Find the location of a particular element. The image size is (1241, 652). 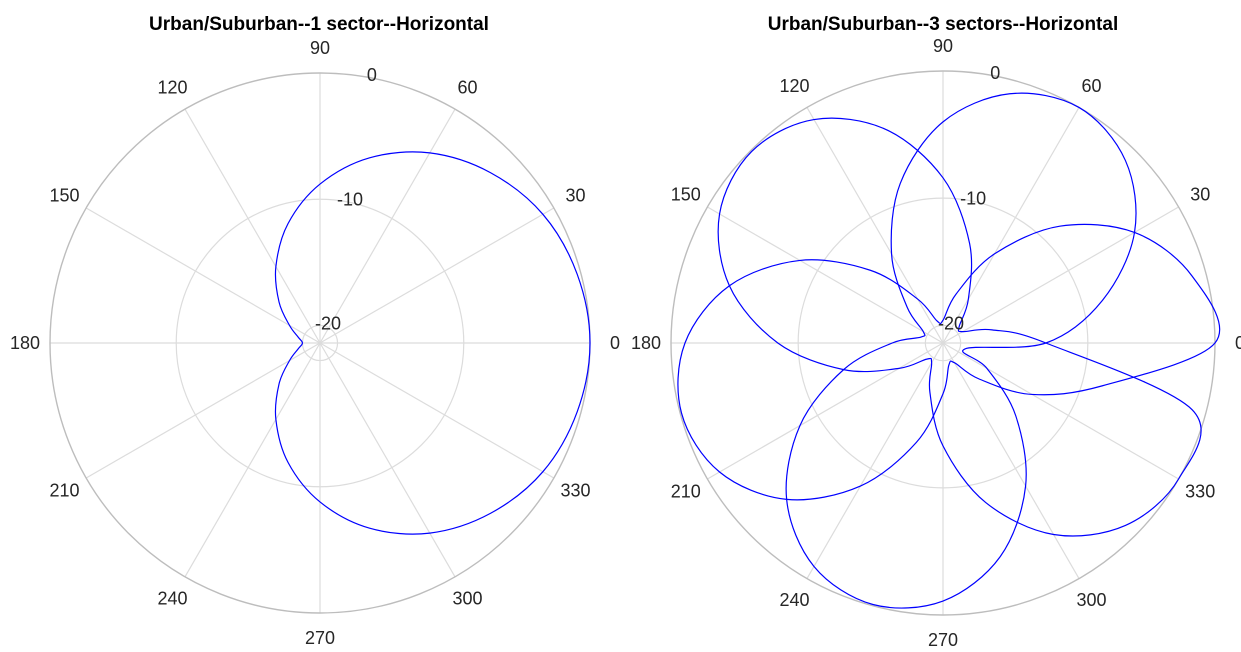

chart-title: Urban/Suburban--3 sectors--Horizontal is located at coordinates (943, 24).